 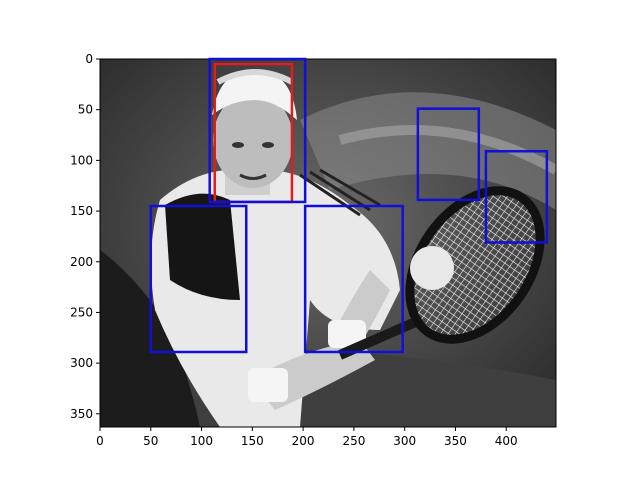 What do you see at coordinates (150, 441) in the screenshot?
I see `x-tick-label: 50` at bounding box center [150, 441].